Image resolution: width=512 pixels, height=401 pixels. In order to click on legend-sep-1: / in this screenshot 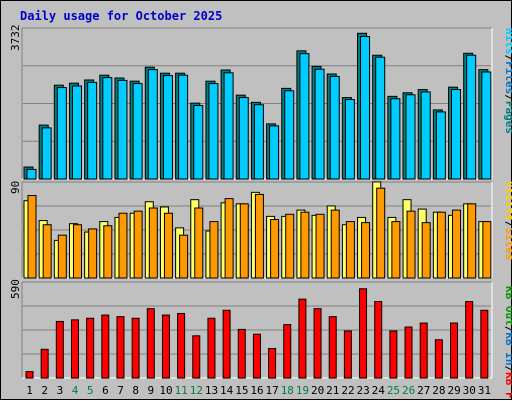, I will do `click(507, 58)`.